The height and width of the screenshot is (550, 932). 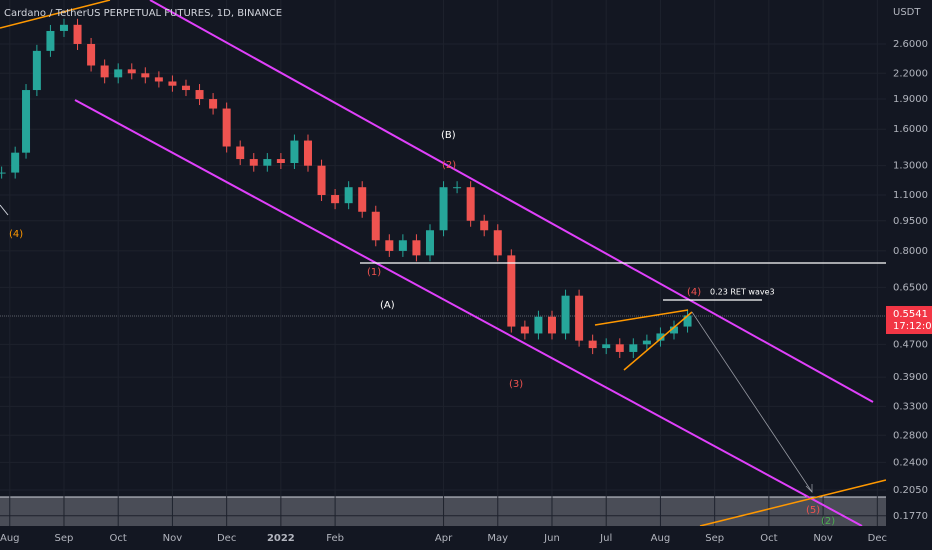 What do you see at coordinates (910, 251) in the screenshot?
I see `y-tick-label: 0.8000` at bounding box center [910, 251].